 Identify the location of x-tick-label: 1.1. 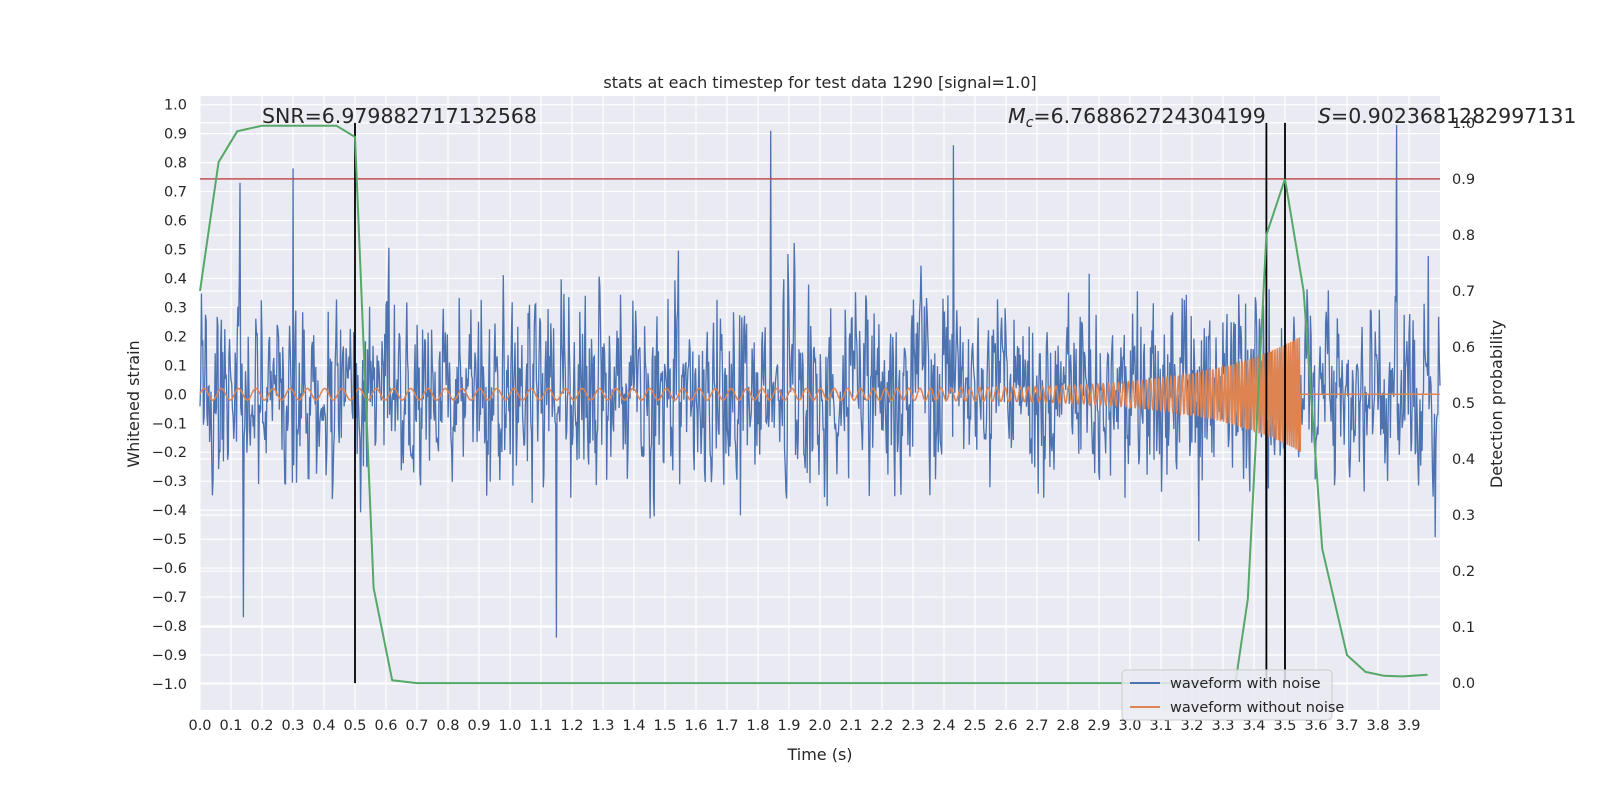
(540, 726).